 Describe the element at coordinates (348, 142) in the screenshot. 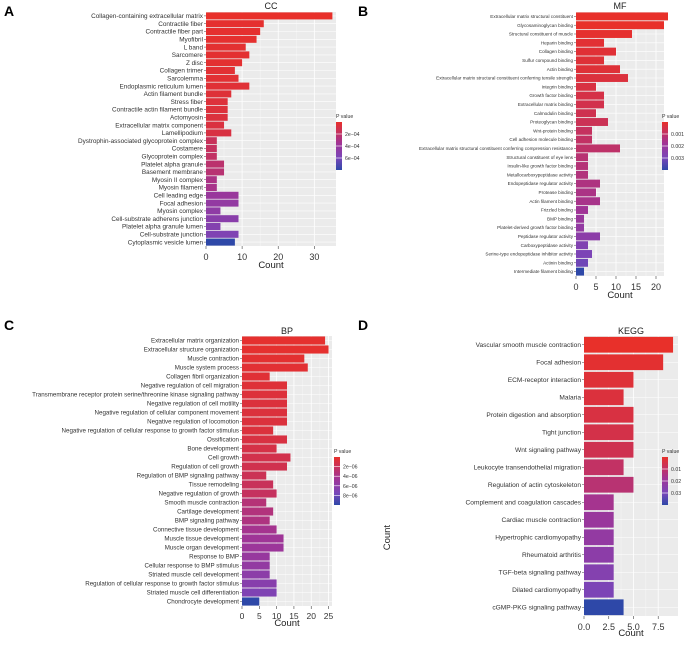

I see `legend-pvalue: P value 2e−04 4e−04 6e−04` at that location.